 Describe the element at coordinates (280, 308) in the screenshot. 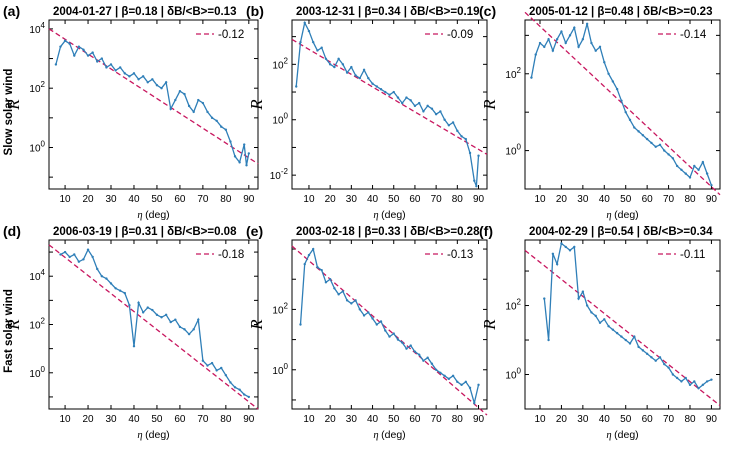

I see `y-tick-label: 102` at that location.